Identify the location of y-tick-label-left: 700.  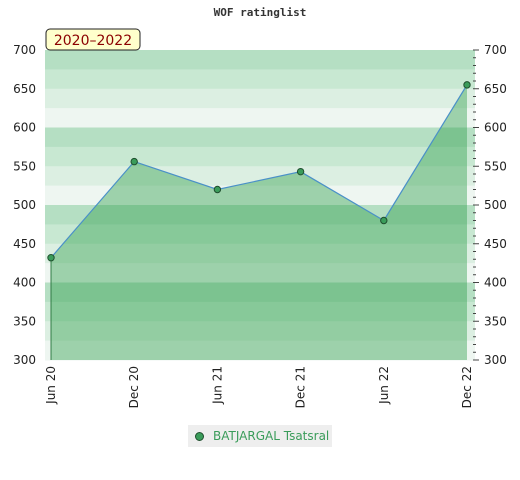
(24, 50).